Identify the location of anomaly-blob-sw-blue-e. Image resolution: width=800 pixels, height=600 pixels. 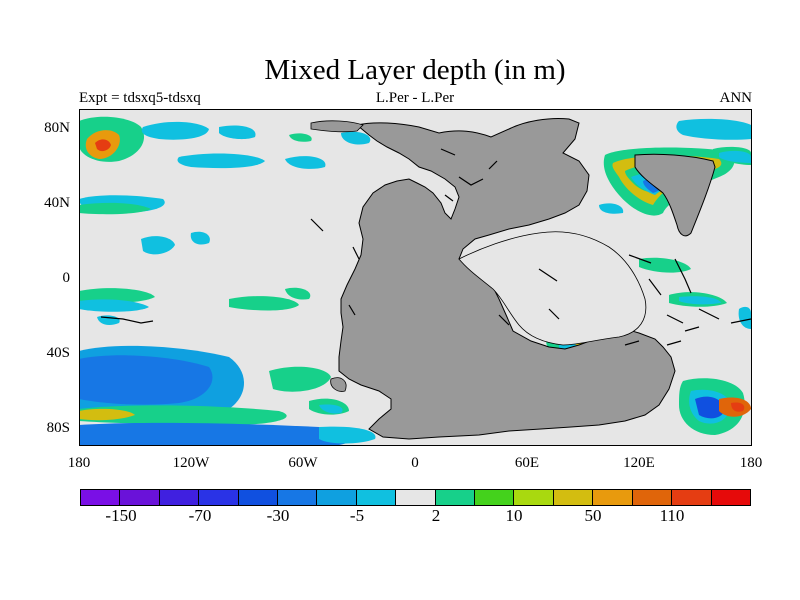
(710, 407).